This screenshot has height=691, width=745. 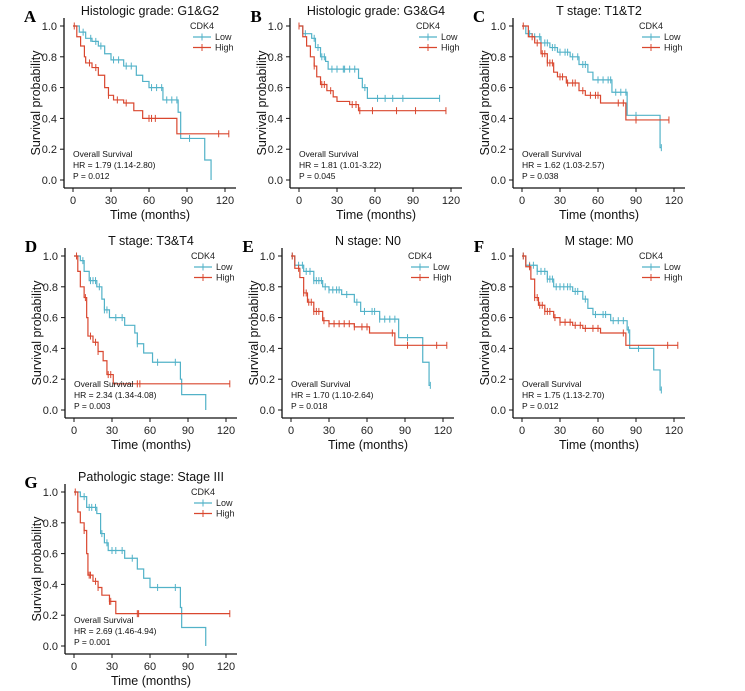 I want to click on annotation-line: P = 0.003, so click(x=92, y=406).